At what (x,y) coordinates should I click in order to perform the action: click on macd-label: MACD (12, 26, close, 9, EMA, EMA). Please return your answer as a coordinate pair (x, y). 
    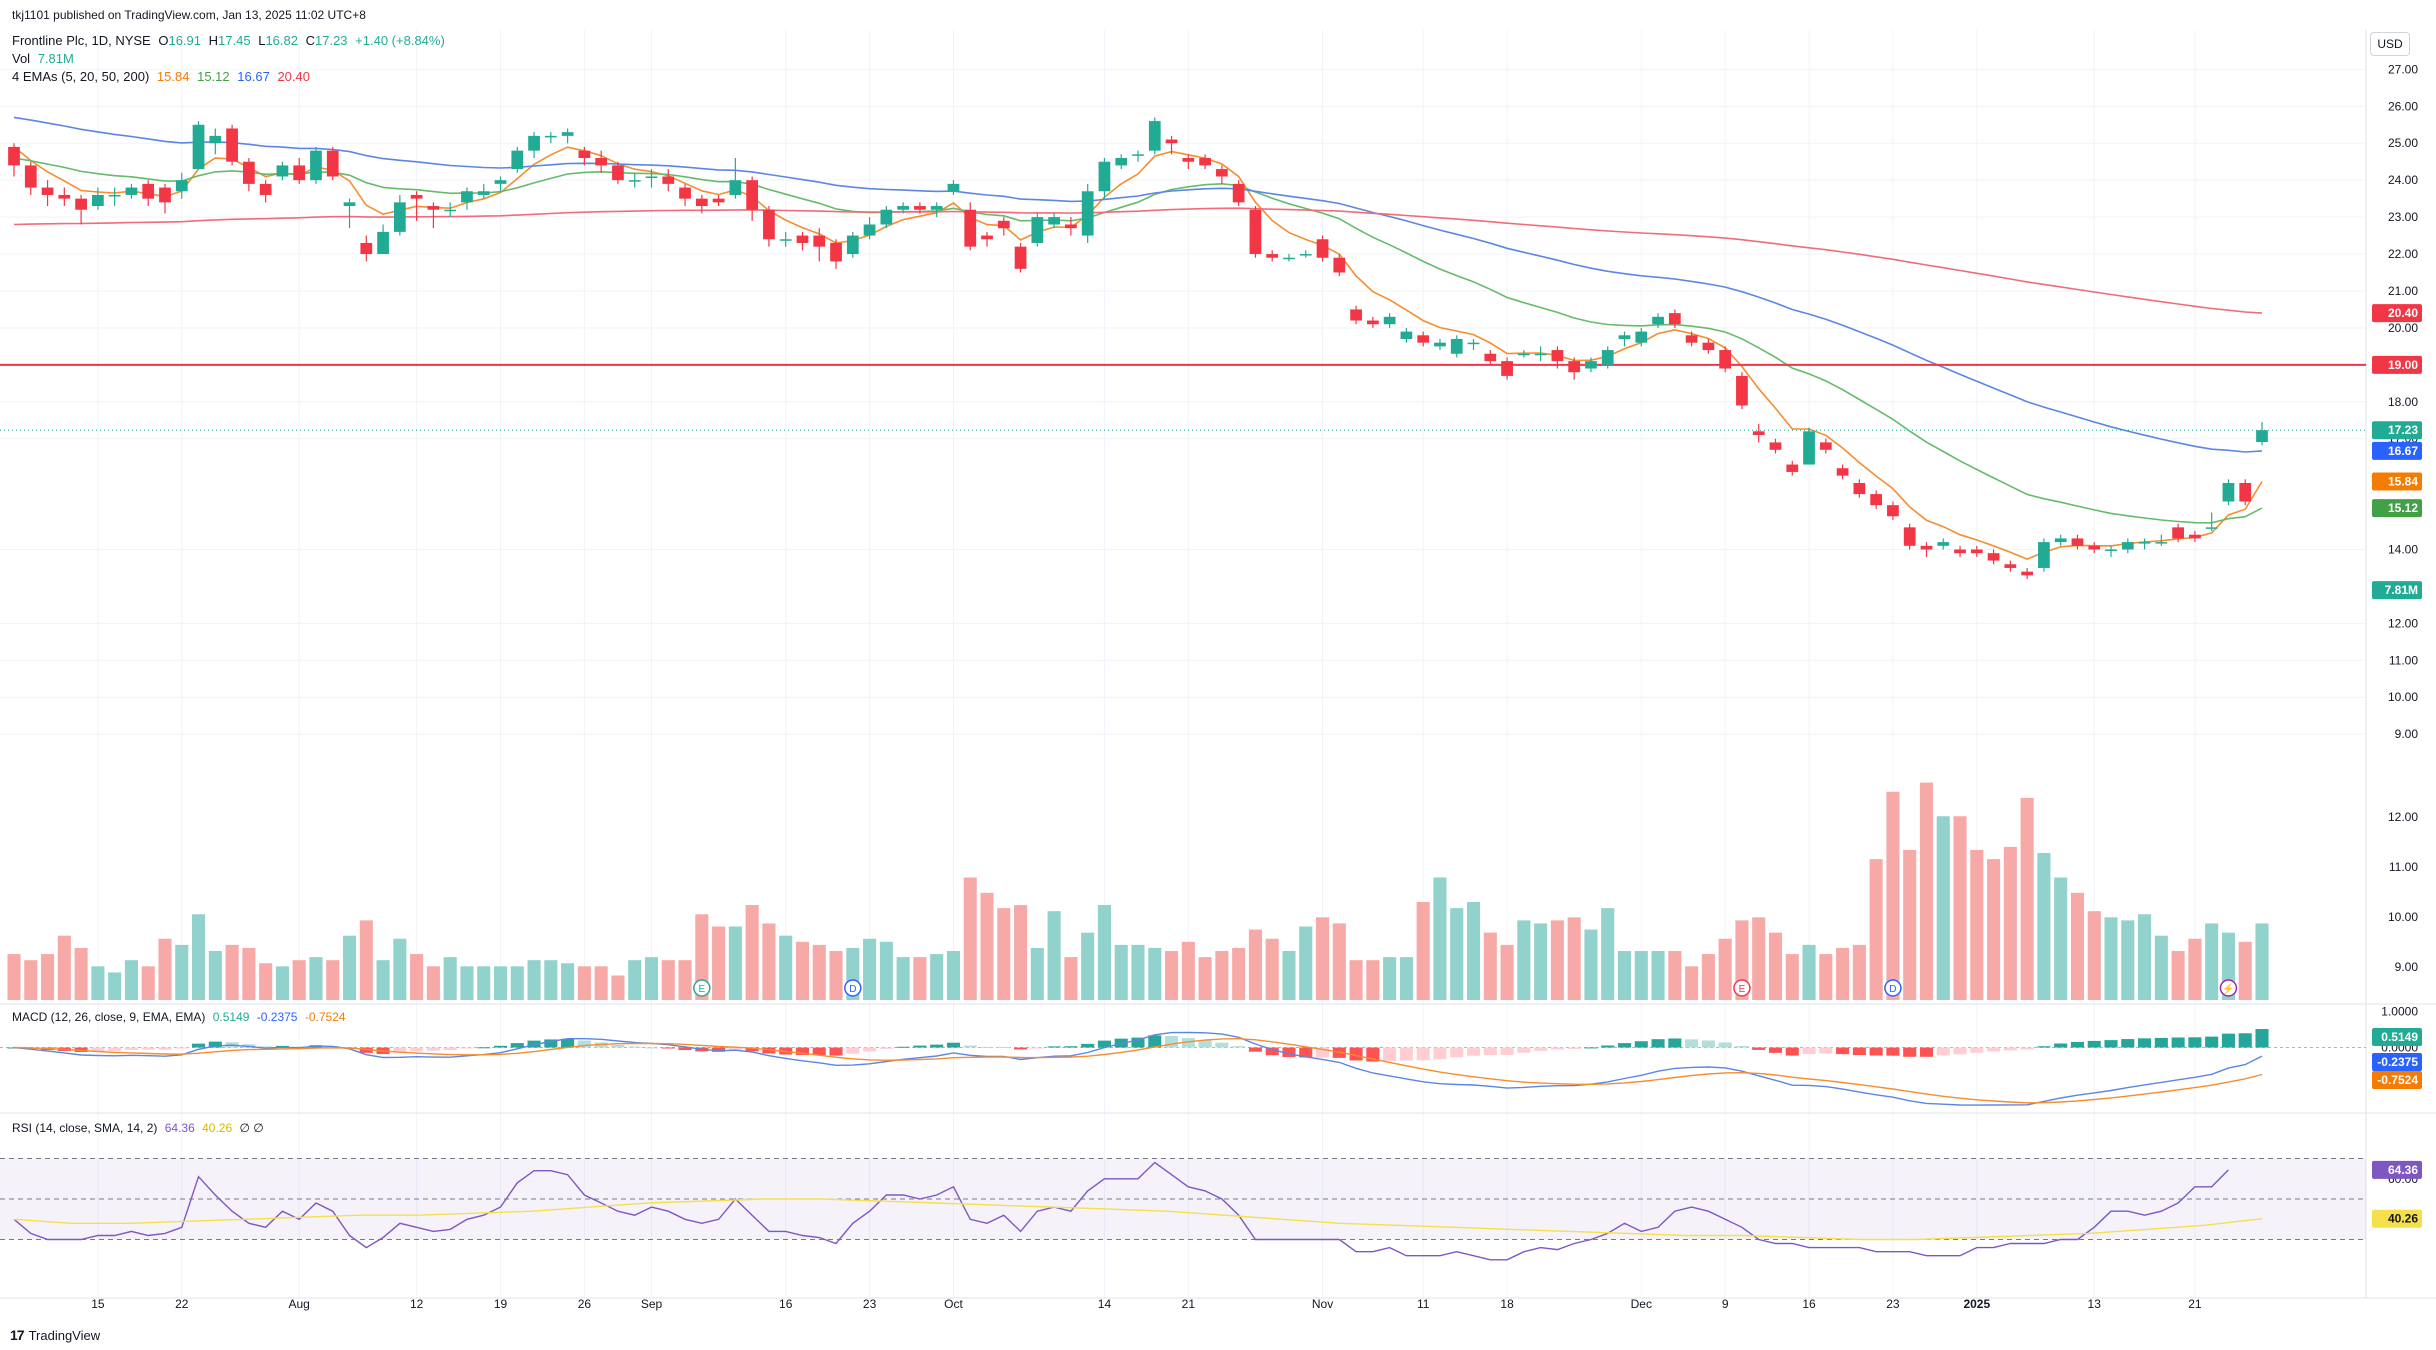
    Looking at the image, I should click on (109, 1017).